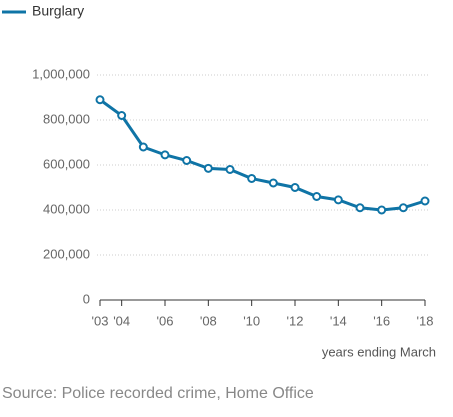 The width and height of the screenshot is (453, 417). What do you see at coordinates (251, 320) in the screenshot?
I see `x-tick-label: '10` at bounding box center [251, 320].